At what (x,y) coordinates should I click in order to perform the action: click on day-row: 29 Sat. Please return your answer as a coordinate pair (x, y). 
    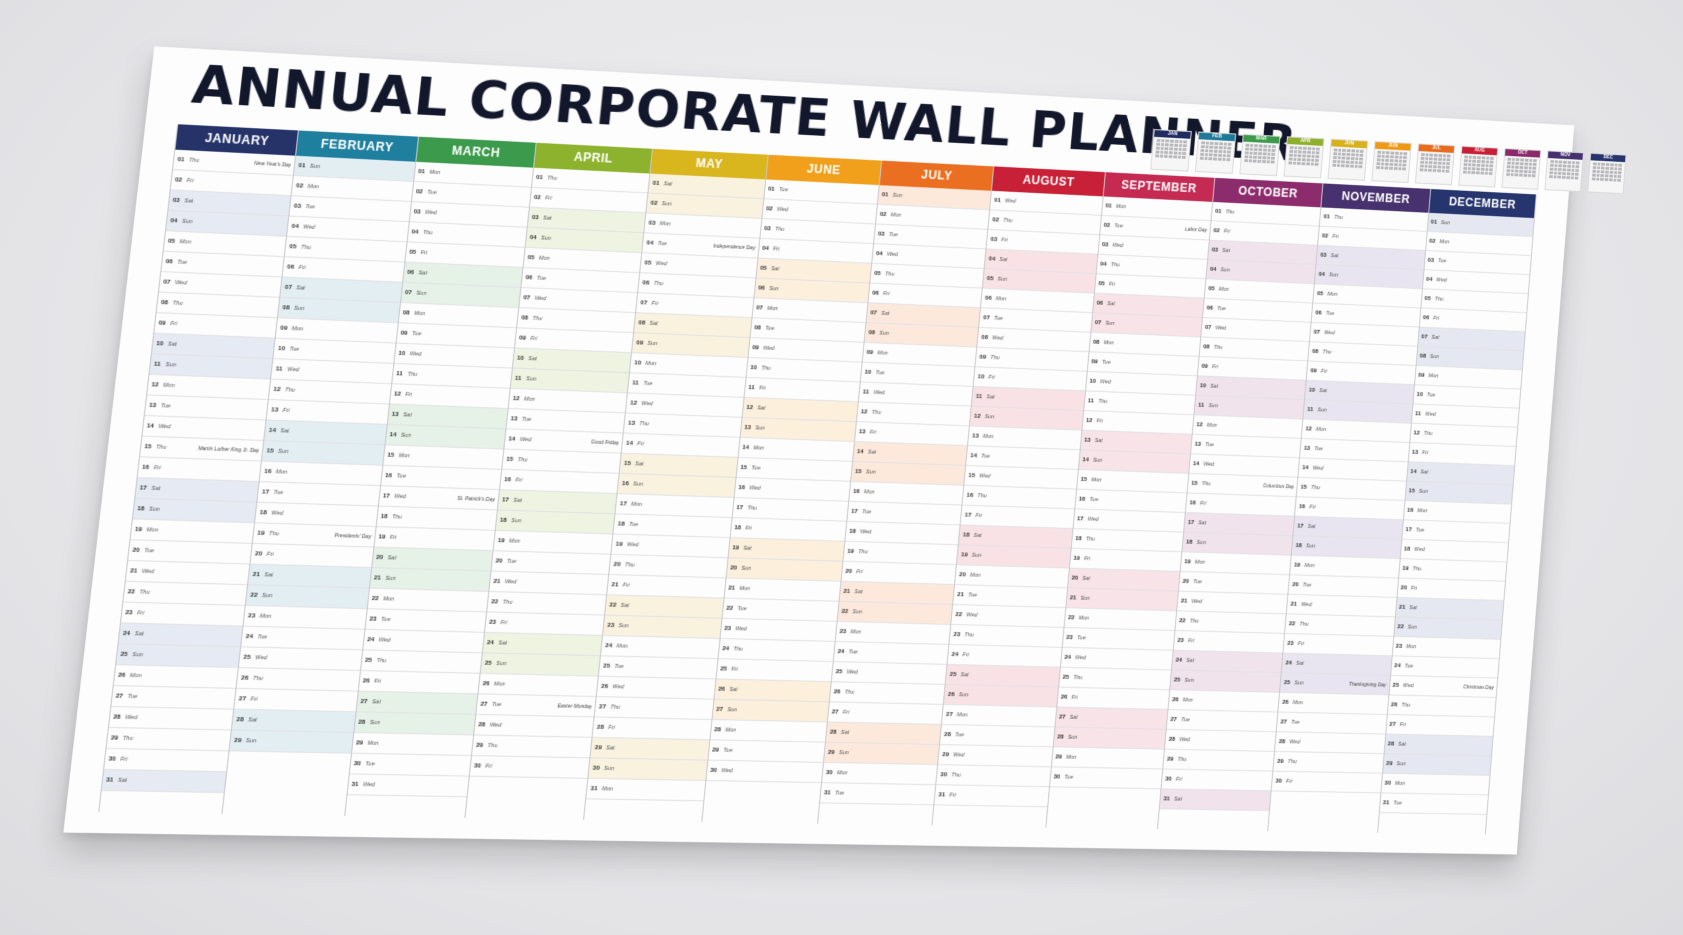
    Looking at the image, I should click on (650, 749).